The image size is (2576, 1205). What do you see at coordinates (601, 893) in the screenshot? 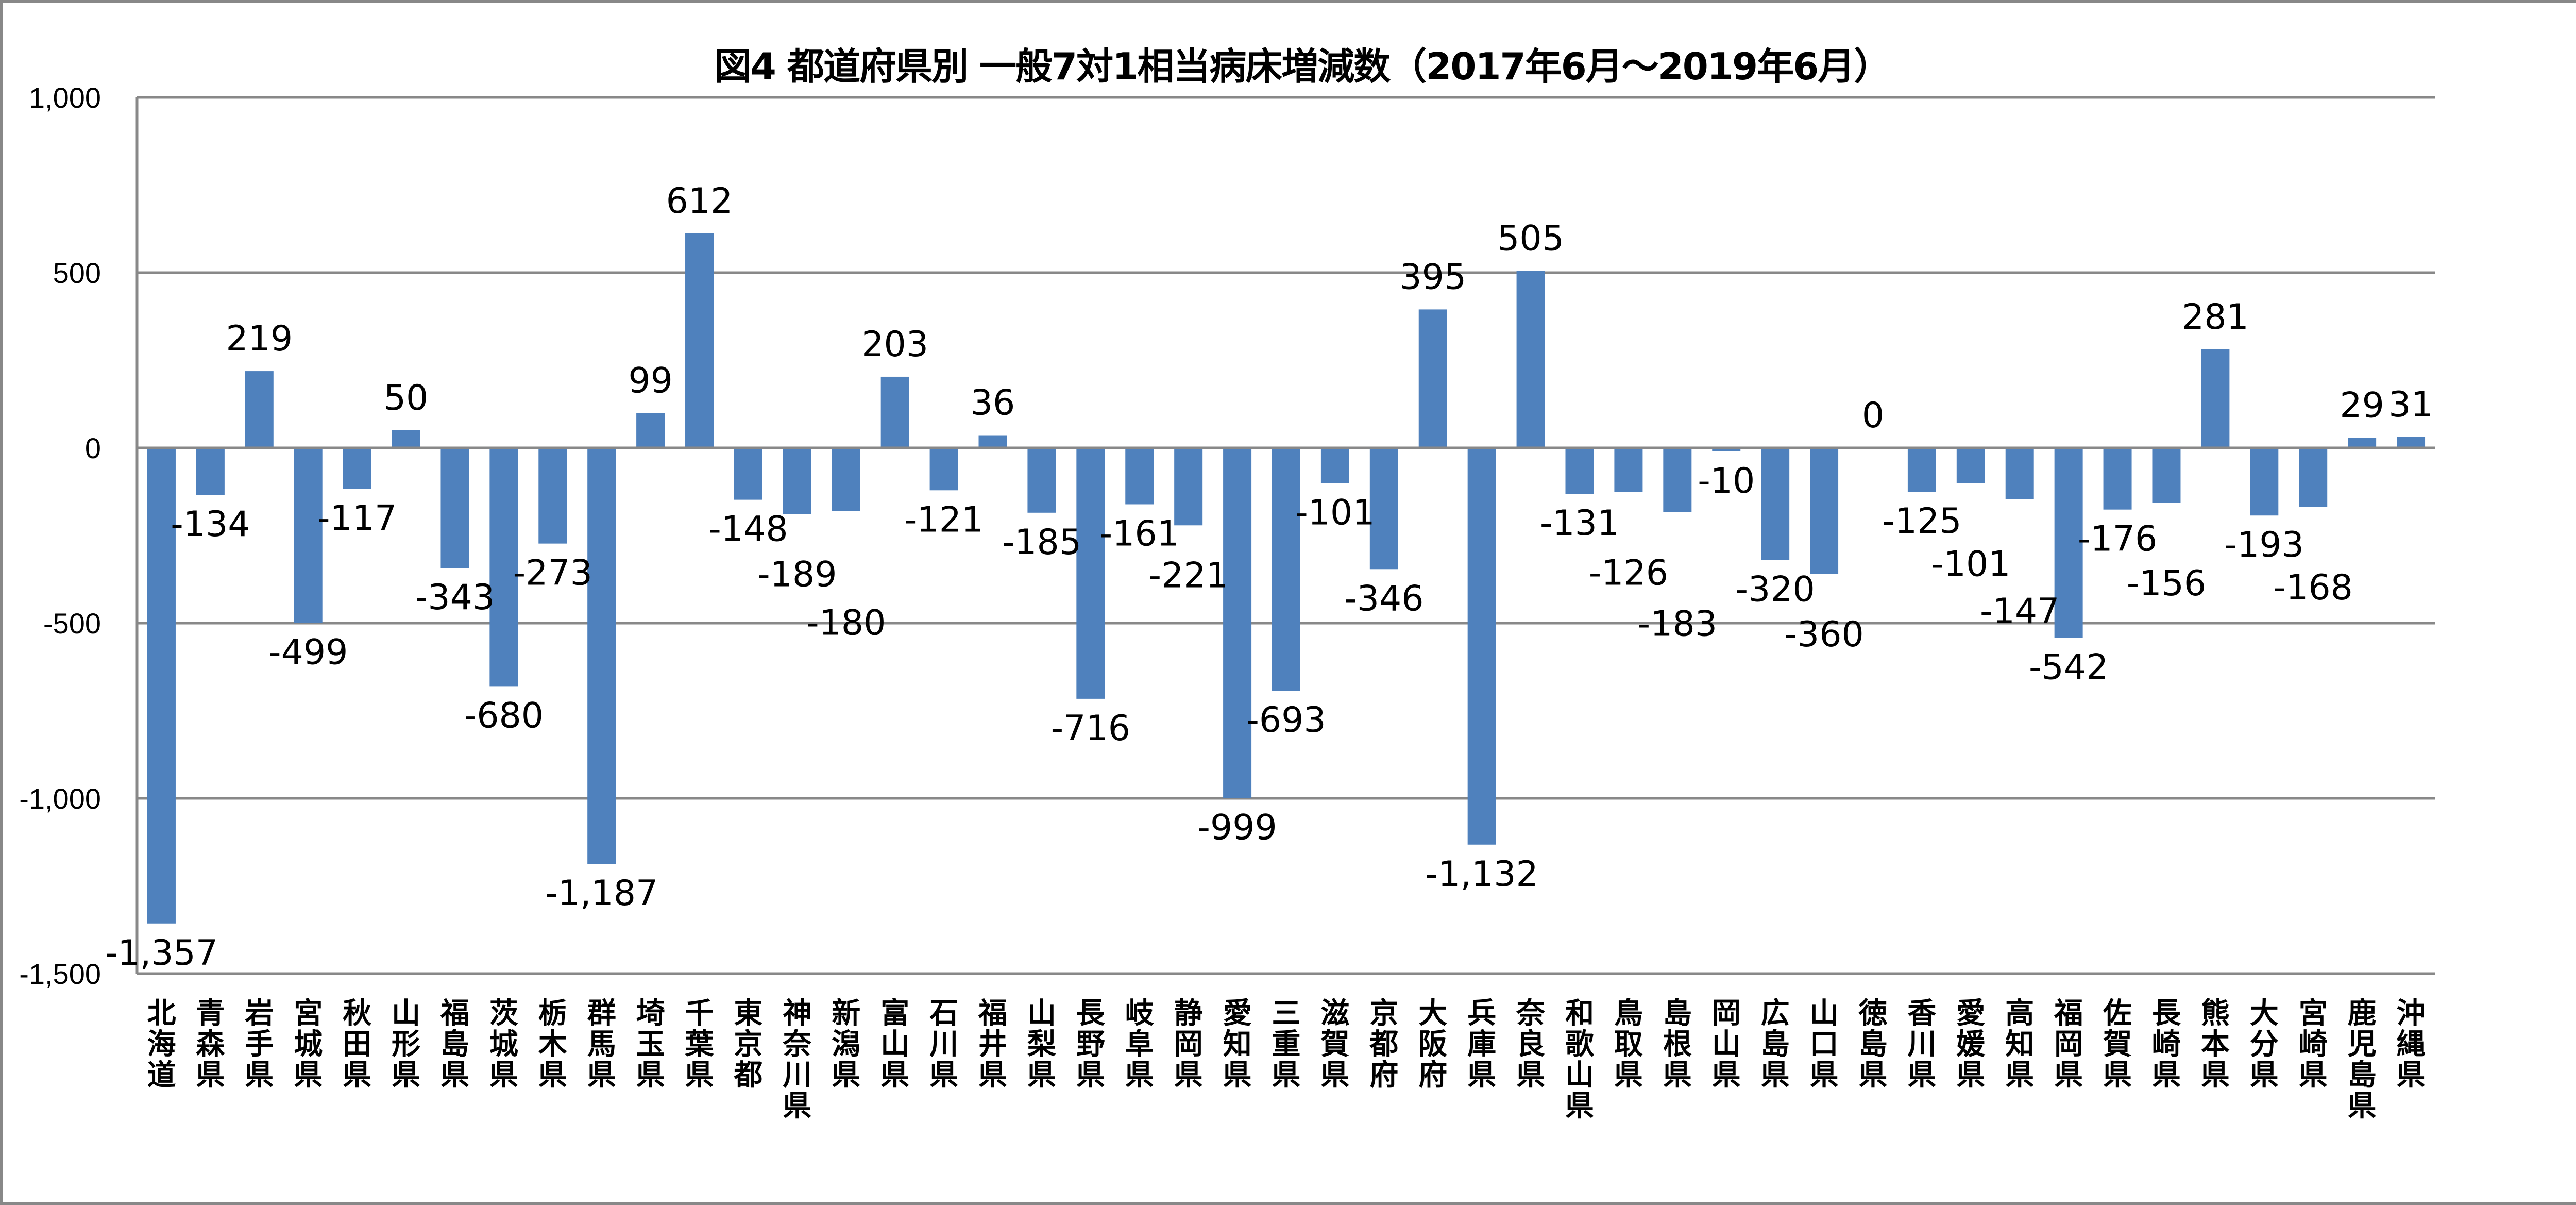
I see `data-label: -1,187` at bounding box center [601, 893].